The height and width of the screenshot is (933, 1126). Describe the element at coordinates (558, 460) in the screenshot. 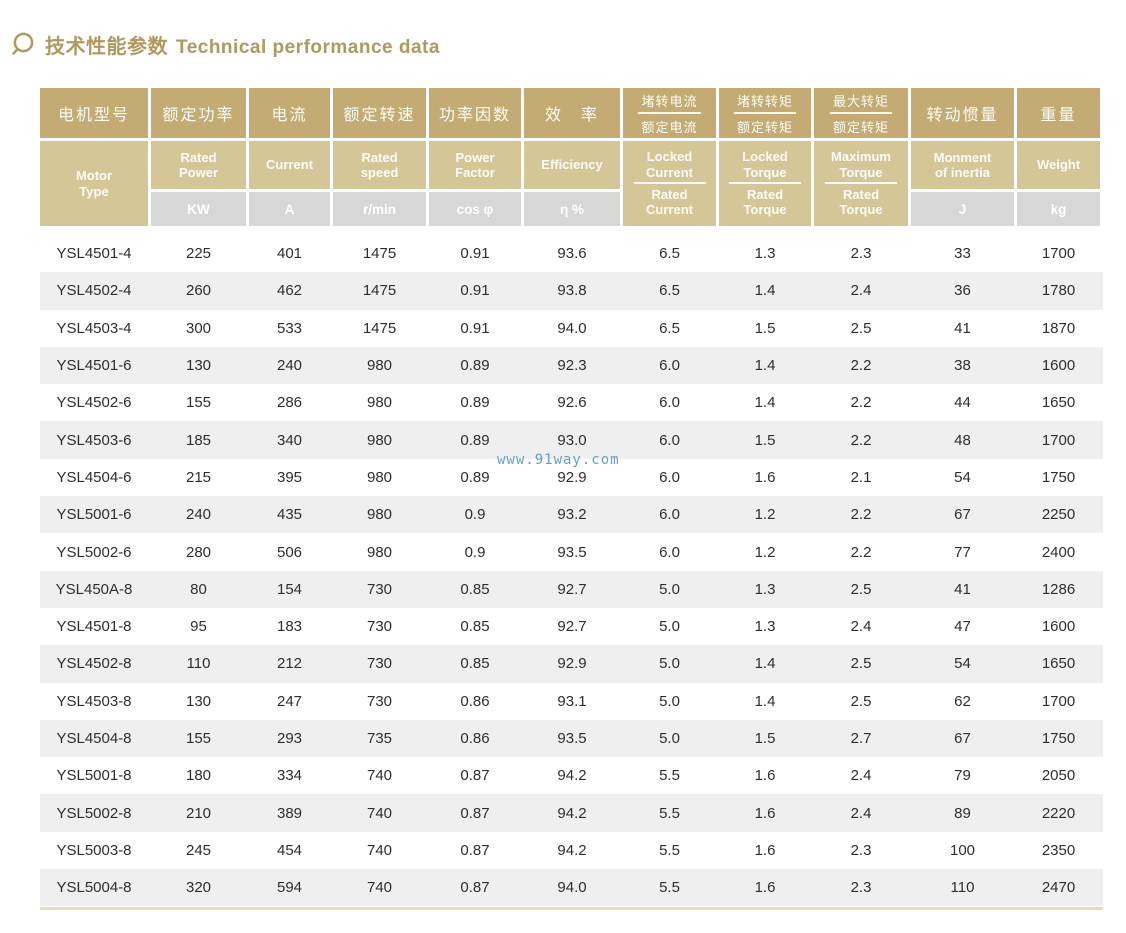

I see `watermark: www.91way.com` at that location.